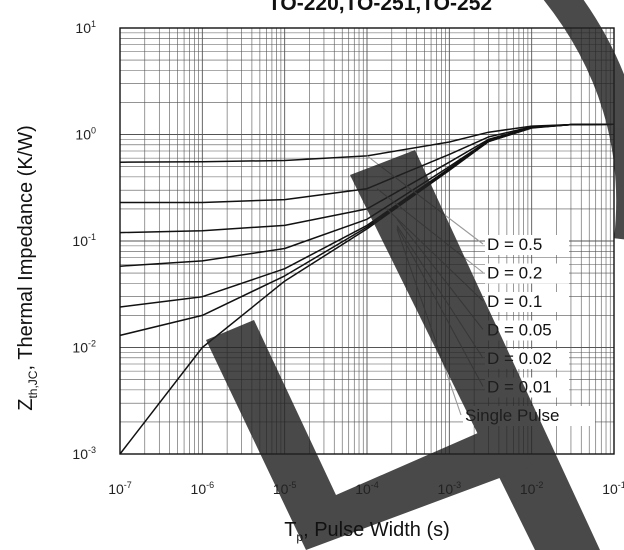 This screenshot has width=624, height=550. I want to click on y-tick-label: 10⁻³, so click(84, 453).